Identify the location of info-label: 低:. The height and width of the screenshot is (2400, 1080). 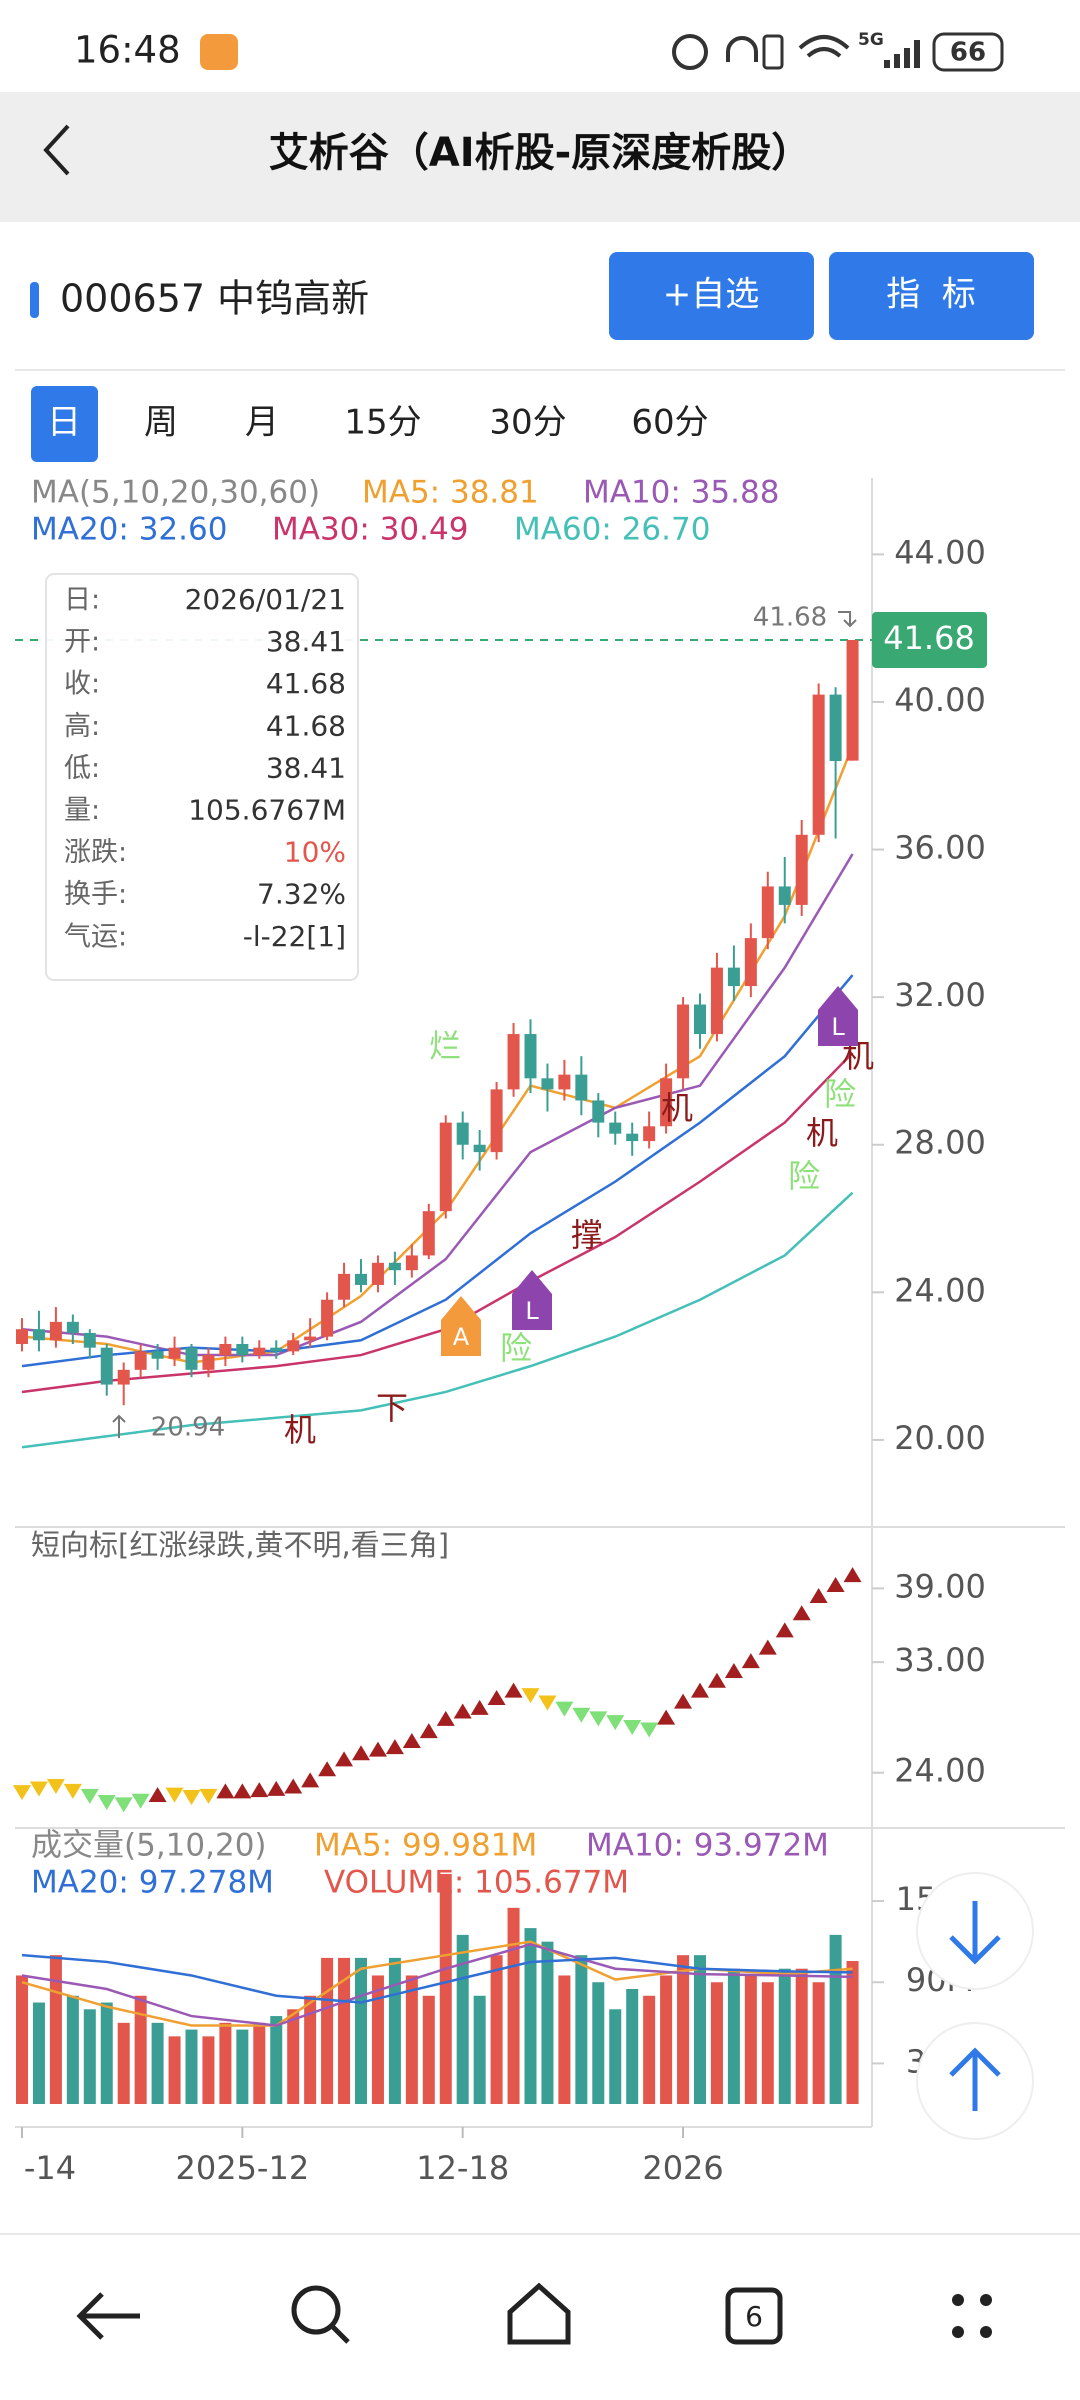
(82, 768).